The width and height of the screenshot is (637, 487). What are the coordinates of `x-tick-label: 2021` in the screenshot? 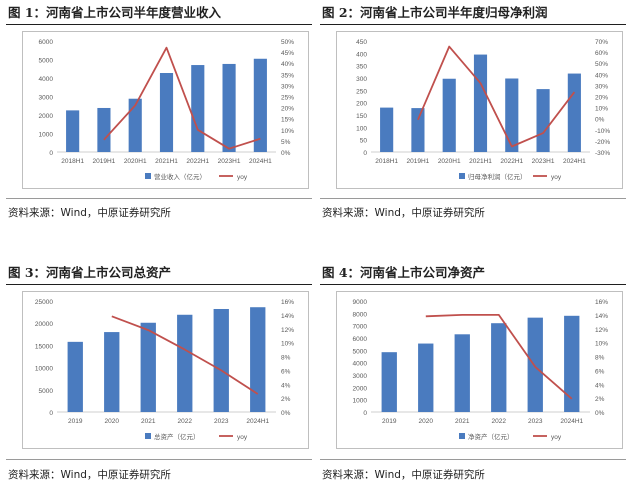 It's located at (148, 421).